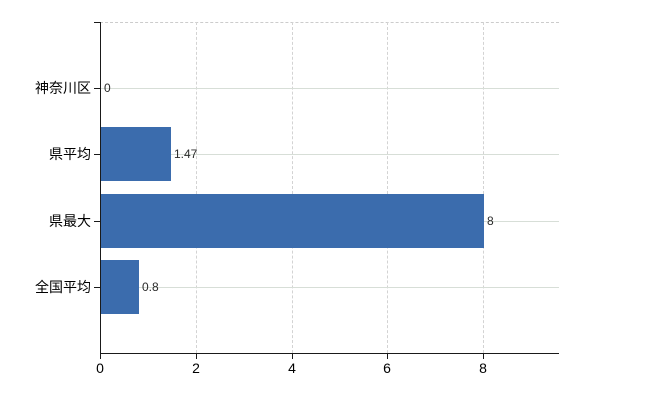 This screenshot has width=650, height=400. Describe the element at coordinates (329, 353) in the screenshot. I see `x-axis-line` at that location.